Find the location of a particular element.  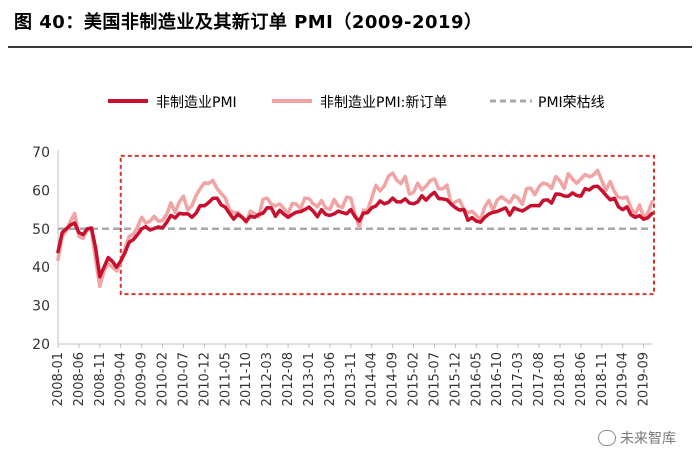

chart-legend: 非制造业PMI 非制造业PMI:新订单 PMI荣枯线 is located at coordinates (356, 103).